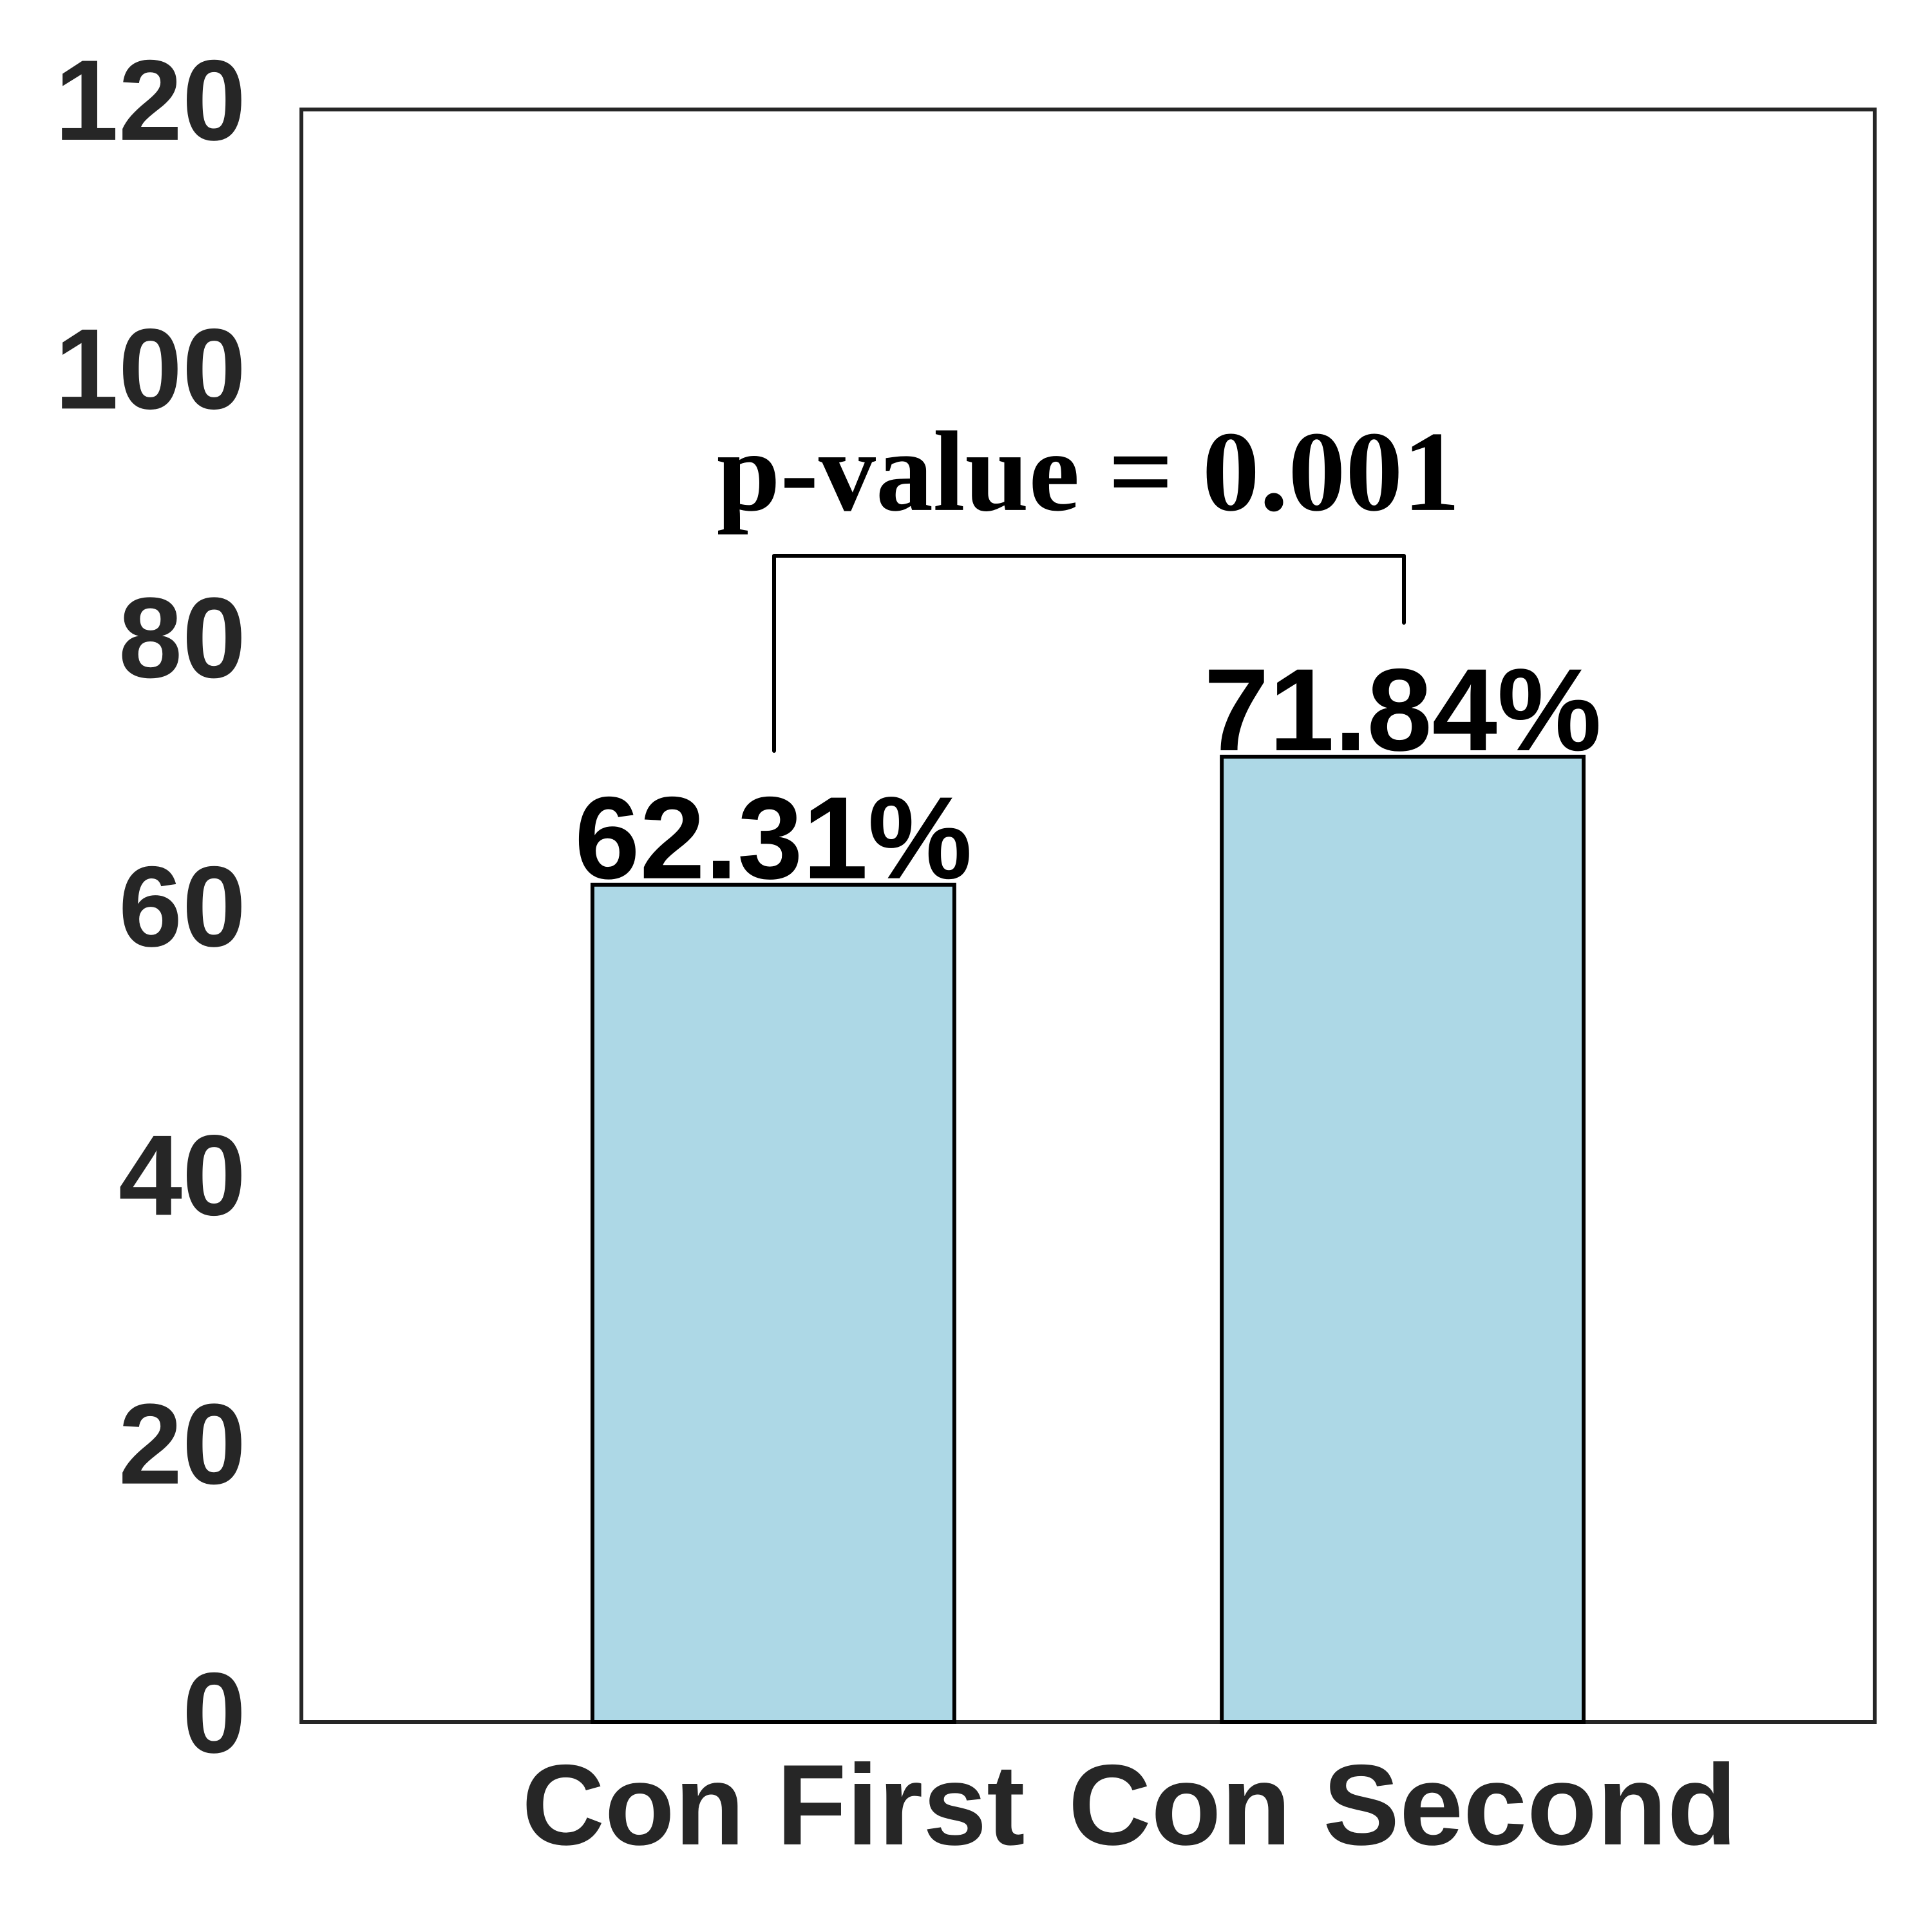 This screenshot has height=1932, width=1932. I want to click on x-tick-label: Con Second, so click(1403, 1805).